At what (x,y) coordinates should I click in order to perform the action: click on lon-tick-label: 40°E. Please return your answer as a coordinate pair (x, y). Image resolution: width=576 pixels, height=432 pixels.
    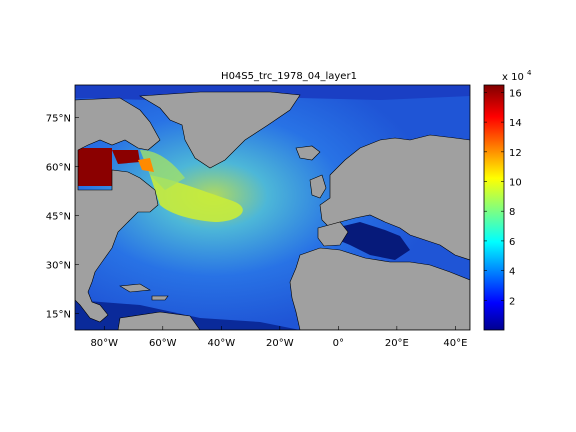
    Looking at the image, I should click on (455, 343).